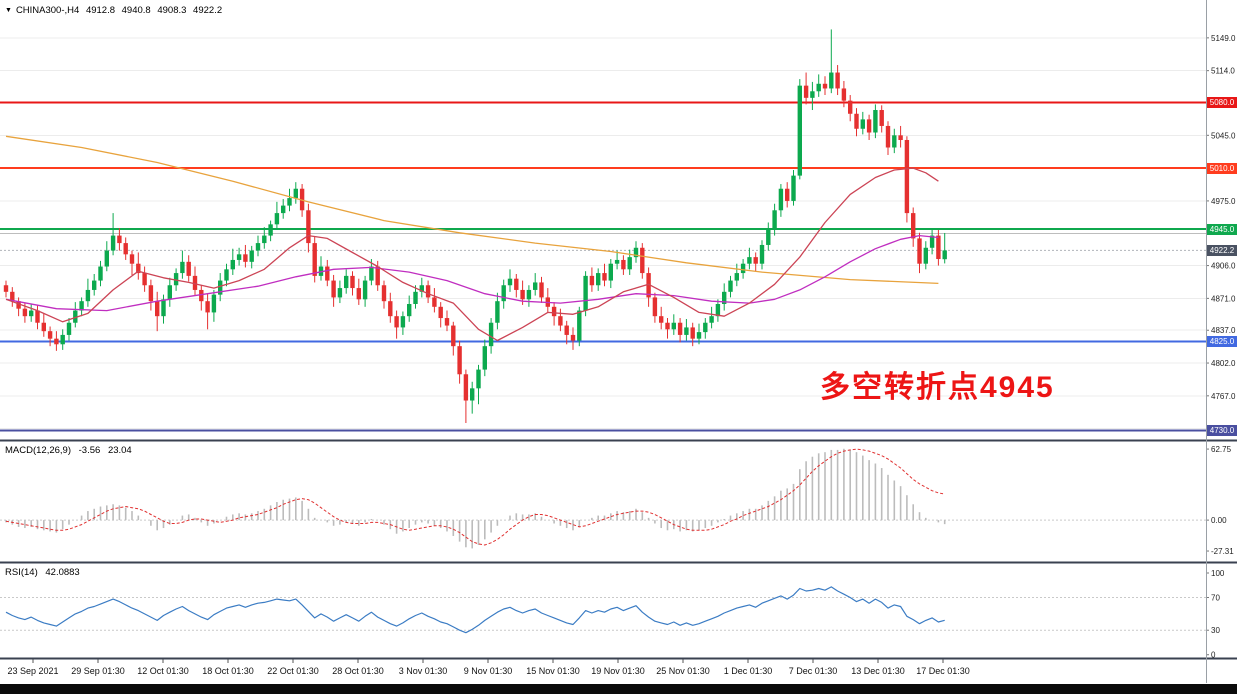 Image resolution: width=1237 pixels, height=694 pixels. I want to click on time-tick-label: 28 Oct 01:30, so click(358, 671).